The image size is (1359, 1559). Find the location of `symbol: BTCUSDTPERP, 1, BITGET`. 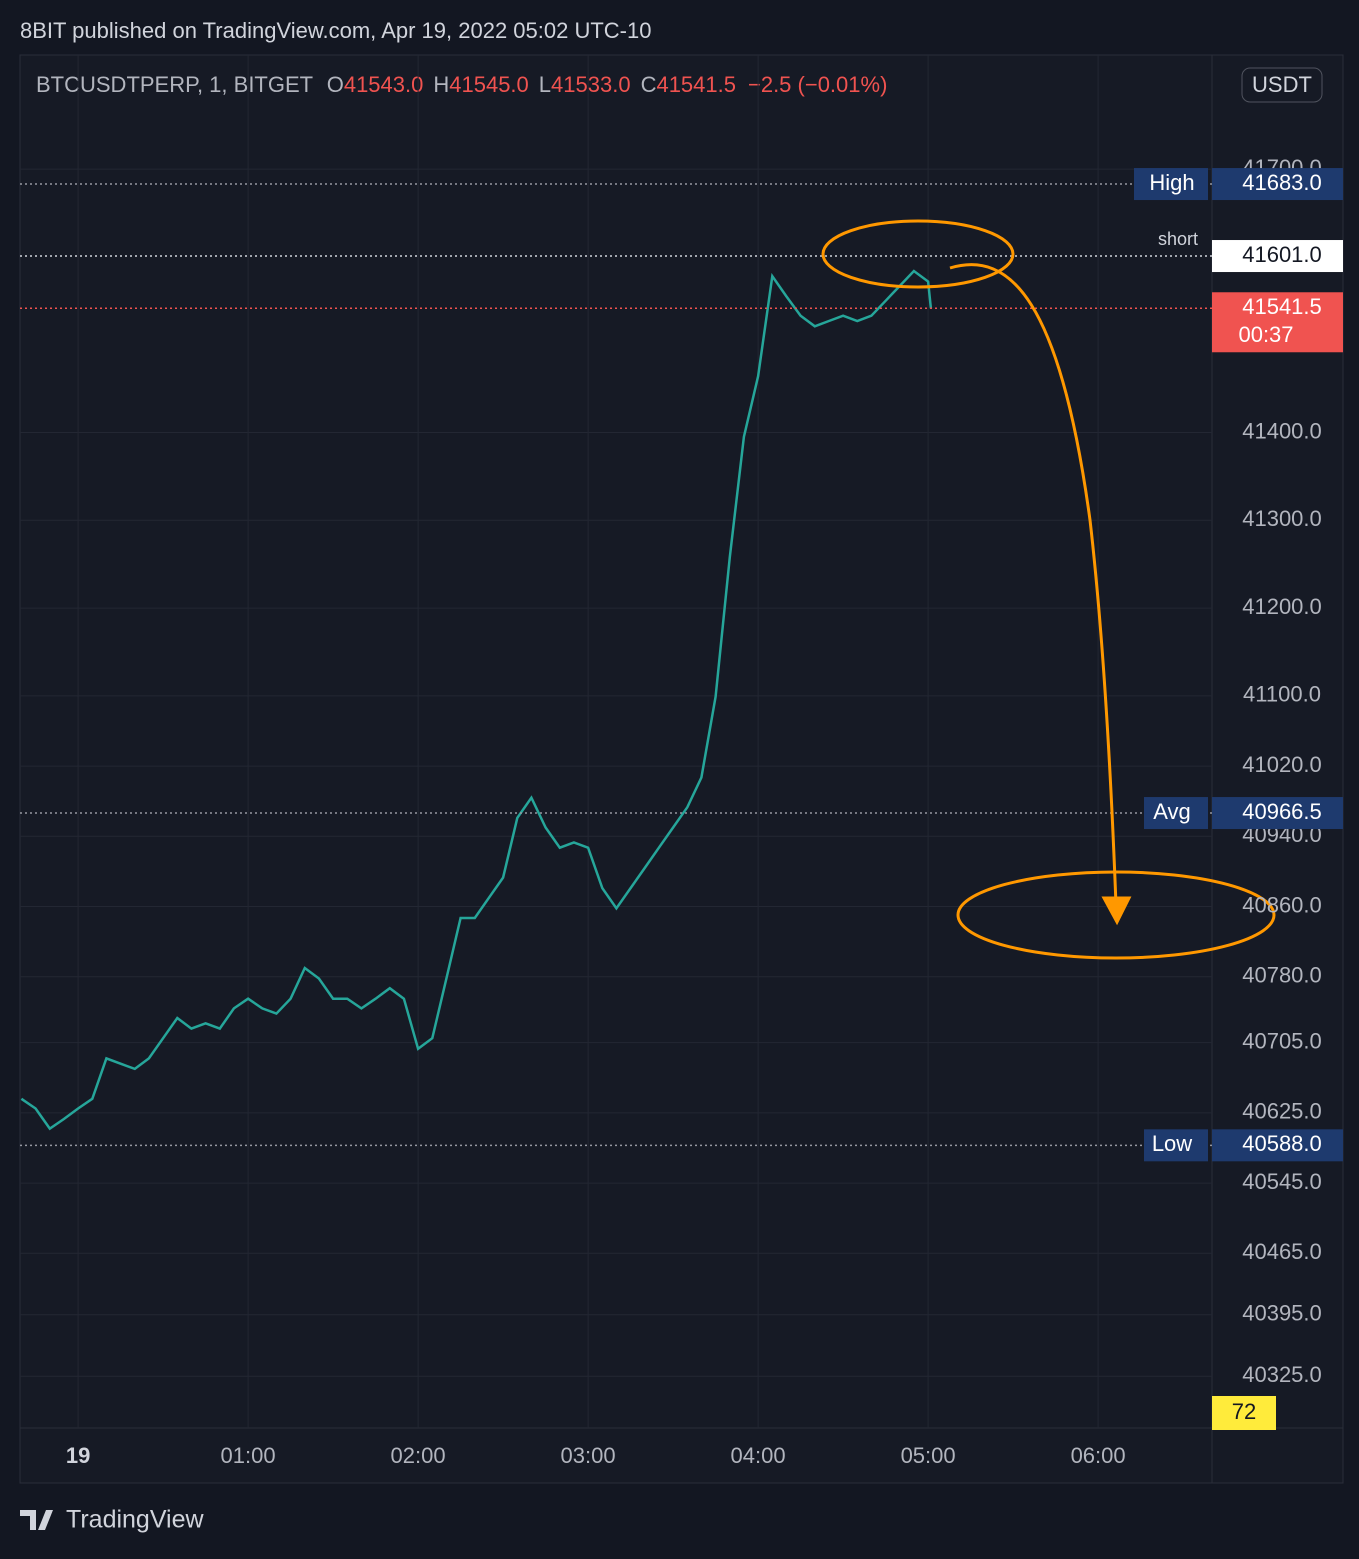

symbol: BTCUSDTPERP, 1, BITGET is located at coordinates (174, 84).